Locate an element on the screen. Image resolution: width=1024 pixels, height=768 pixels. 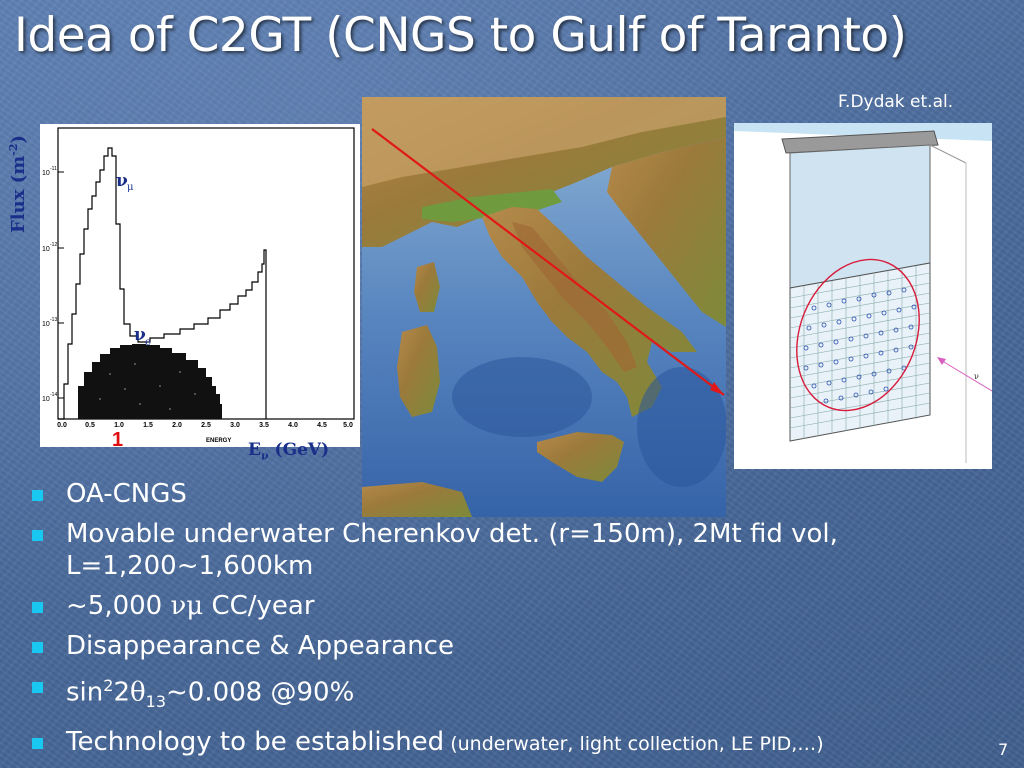
alps-relief is located at coordinates (544, 142).